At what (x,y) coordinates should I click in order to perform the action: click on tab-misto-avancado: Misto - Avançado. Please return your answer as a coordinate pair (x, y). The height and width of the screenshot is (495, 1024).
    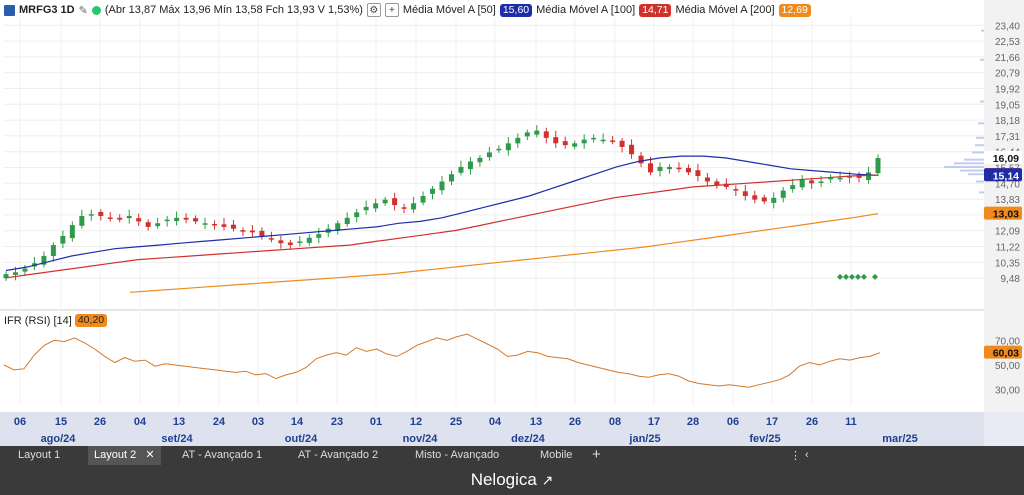
    Looking at the image, I should click on (457, 455).